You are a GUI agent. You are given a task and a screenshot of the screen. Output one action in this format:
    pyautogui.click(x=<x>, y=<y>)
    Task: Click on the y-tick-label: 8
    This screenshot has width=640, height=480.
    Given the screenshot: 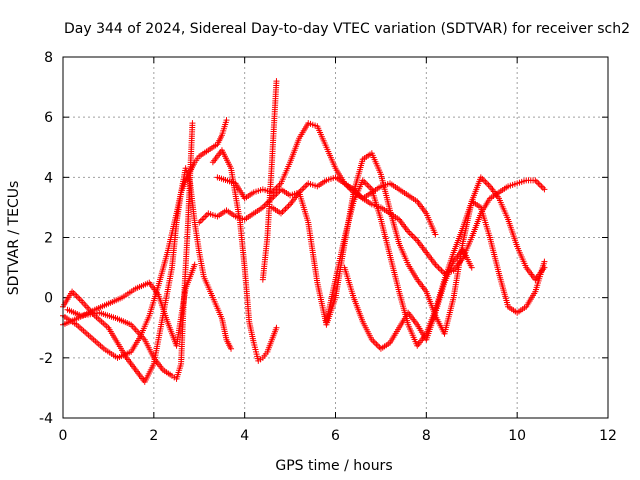 What is the action you would take?
    pyautogui.click(x=48, y=58)
    